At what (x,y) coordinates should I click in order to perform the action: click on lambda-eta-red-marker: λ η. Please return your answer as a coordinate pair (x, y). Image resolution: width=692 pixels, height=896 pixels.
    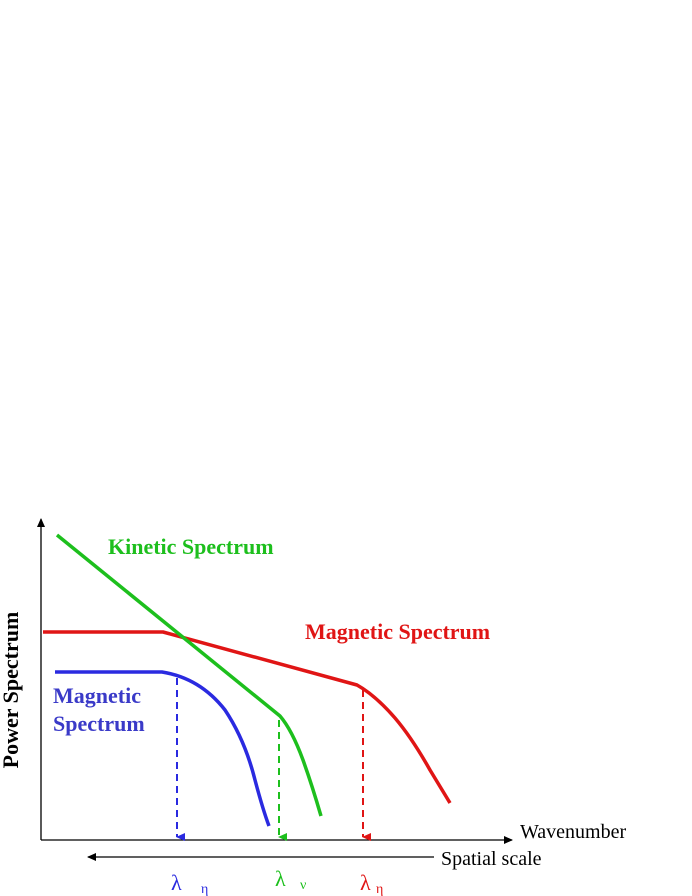
    Looking at the image, I should click on (371, 883).